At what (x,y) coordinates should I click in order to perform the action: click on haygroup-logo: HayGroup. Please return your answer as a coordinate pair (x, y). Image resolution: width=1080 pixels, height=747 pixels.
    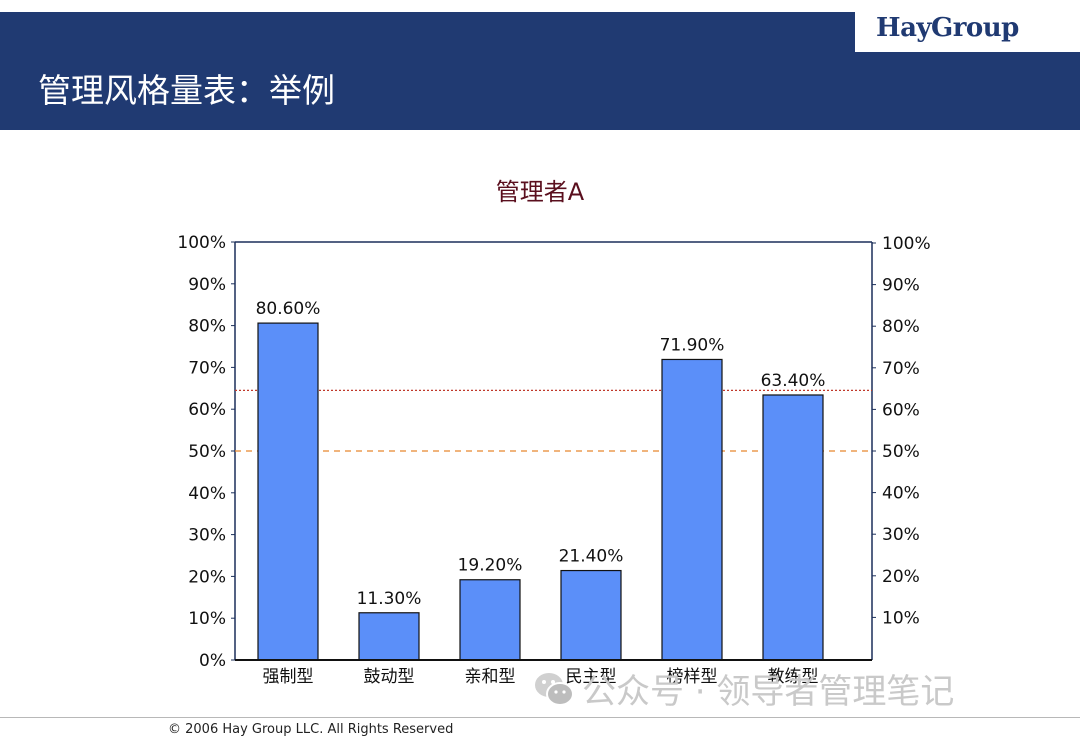
    Looking at the image, I should click on (947, 28).